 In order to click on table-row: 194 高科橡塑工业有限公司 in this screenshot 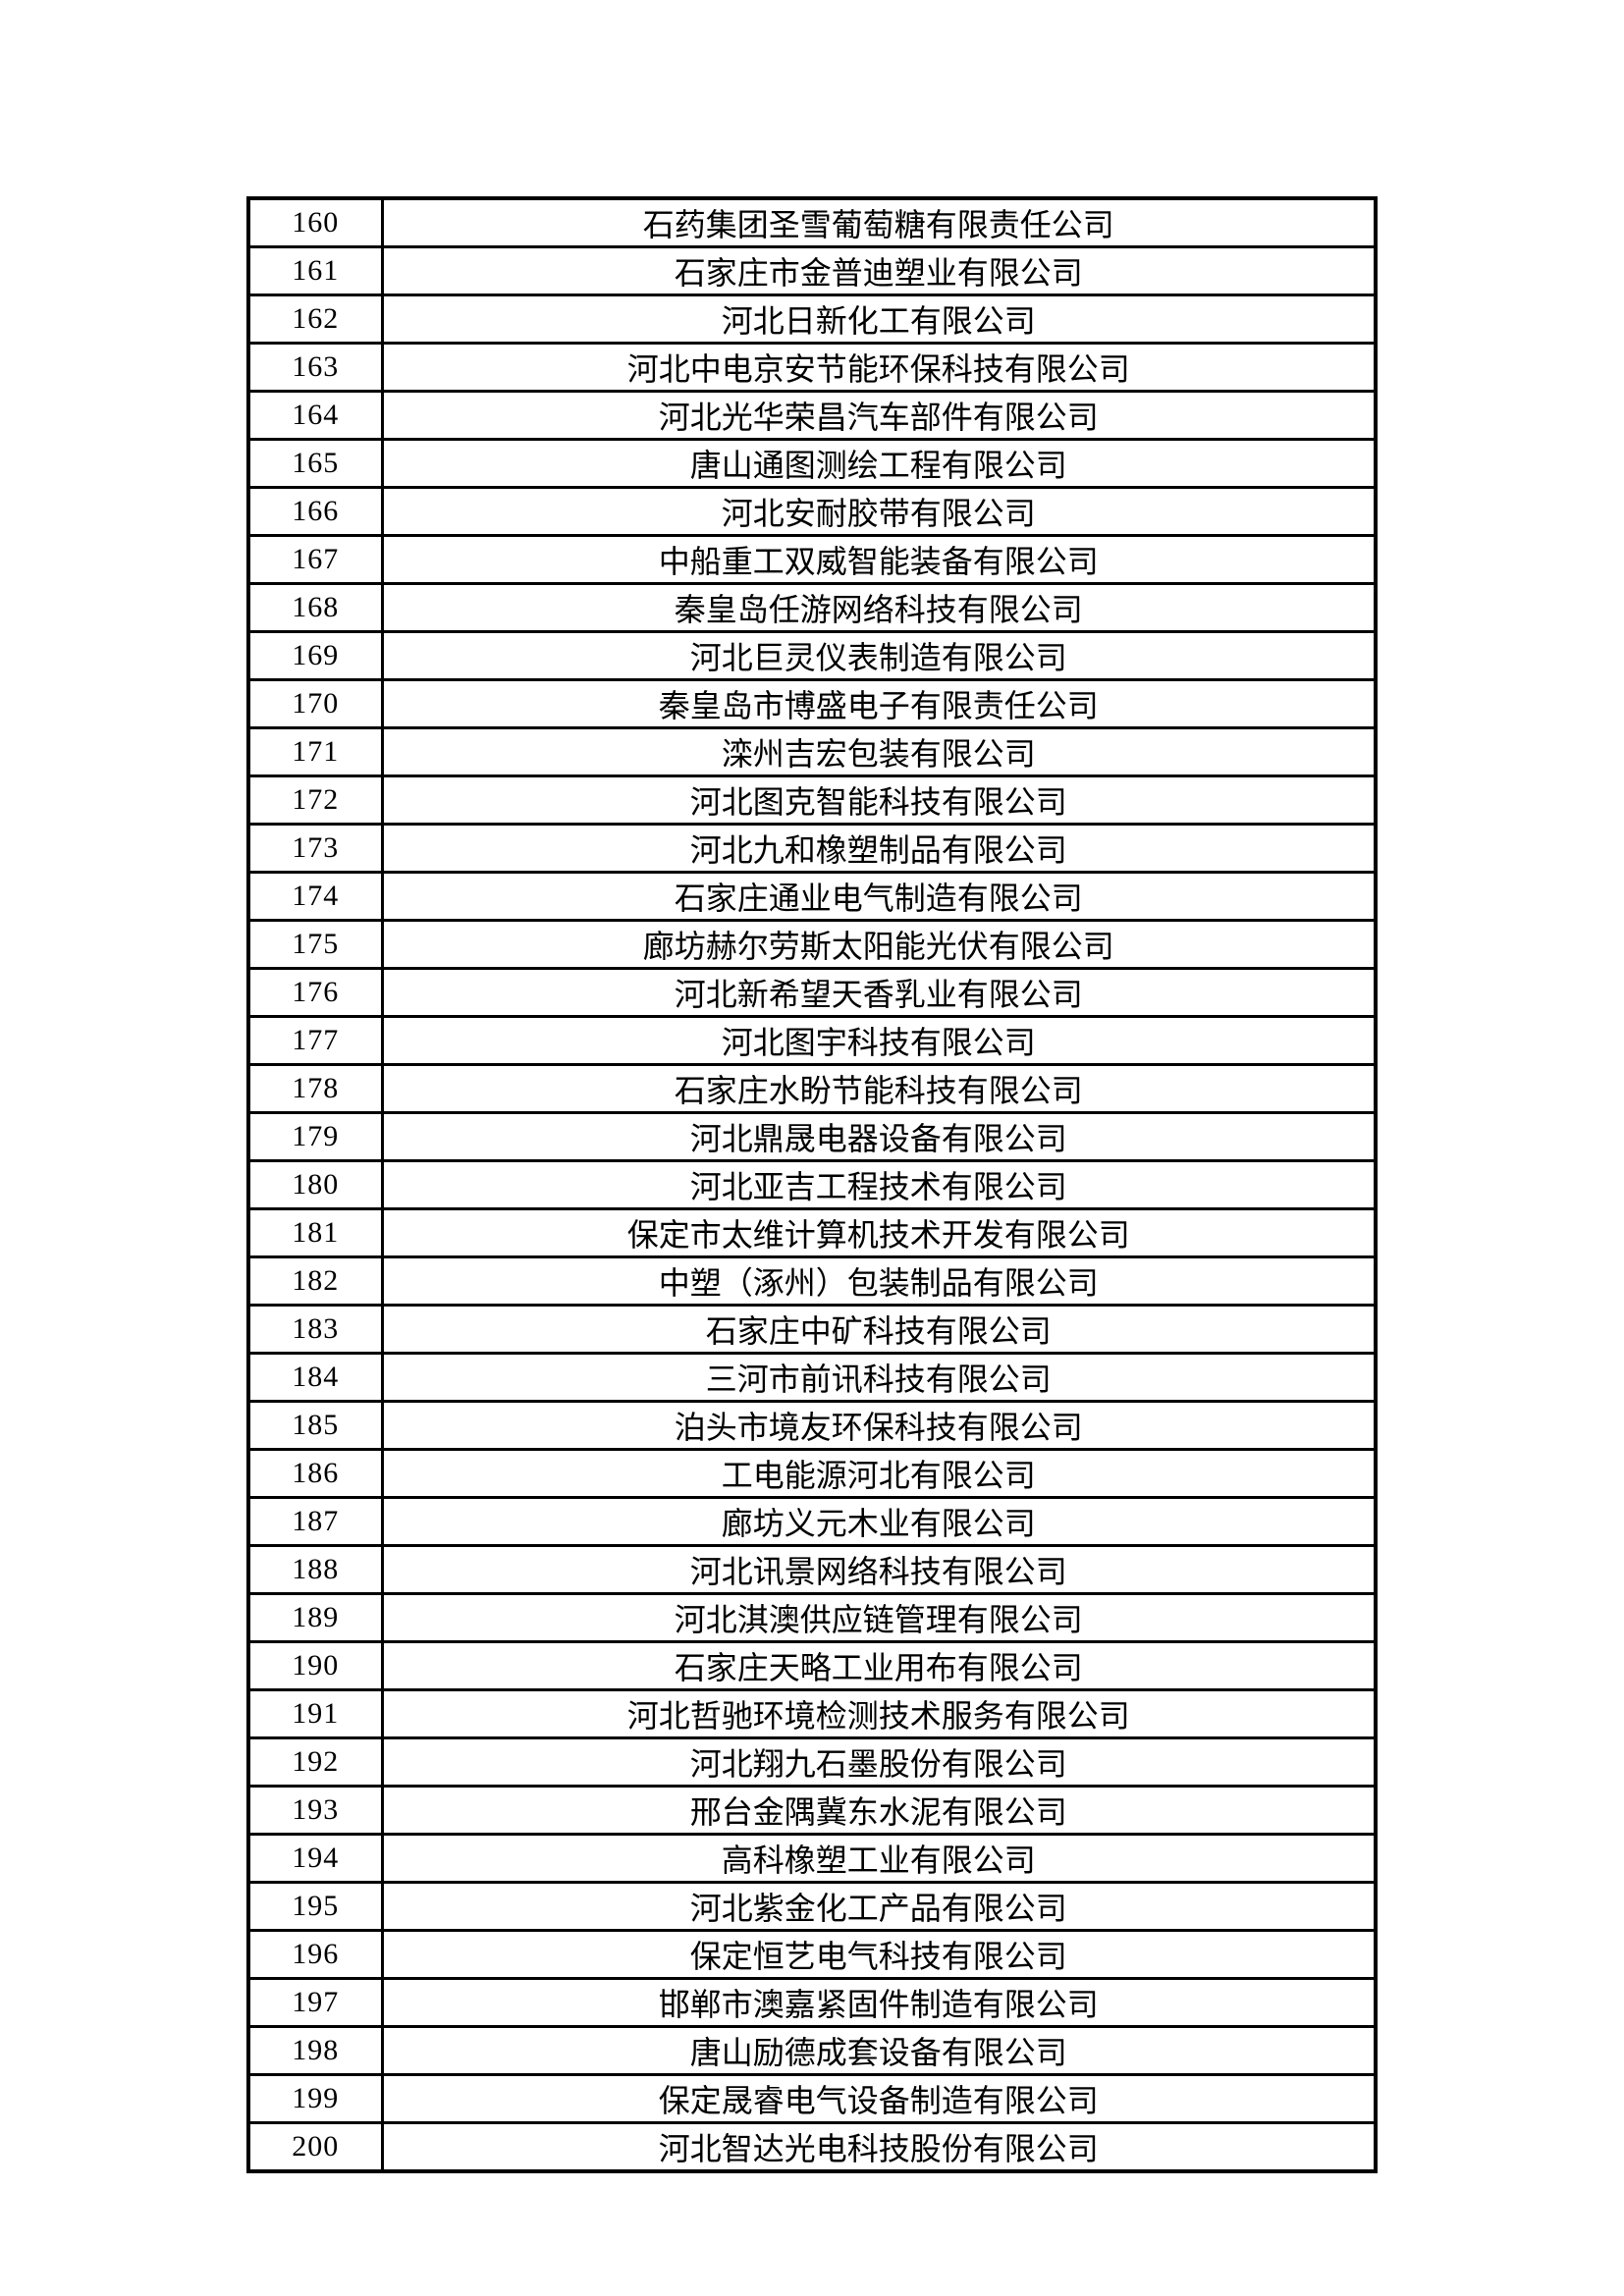, I will do `click(812, 1859)`.